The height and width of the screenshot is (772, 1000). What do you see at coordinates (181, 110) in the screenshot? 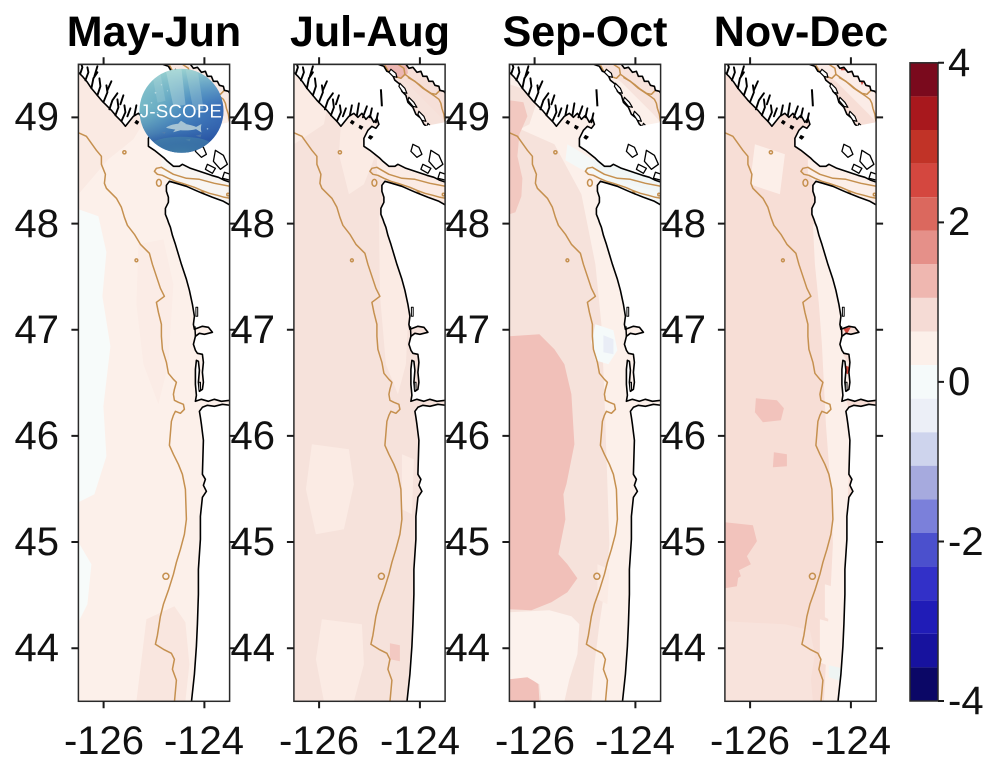
I see `svg-text: J-SCOPE` at bounding box center [181, 110].